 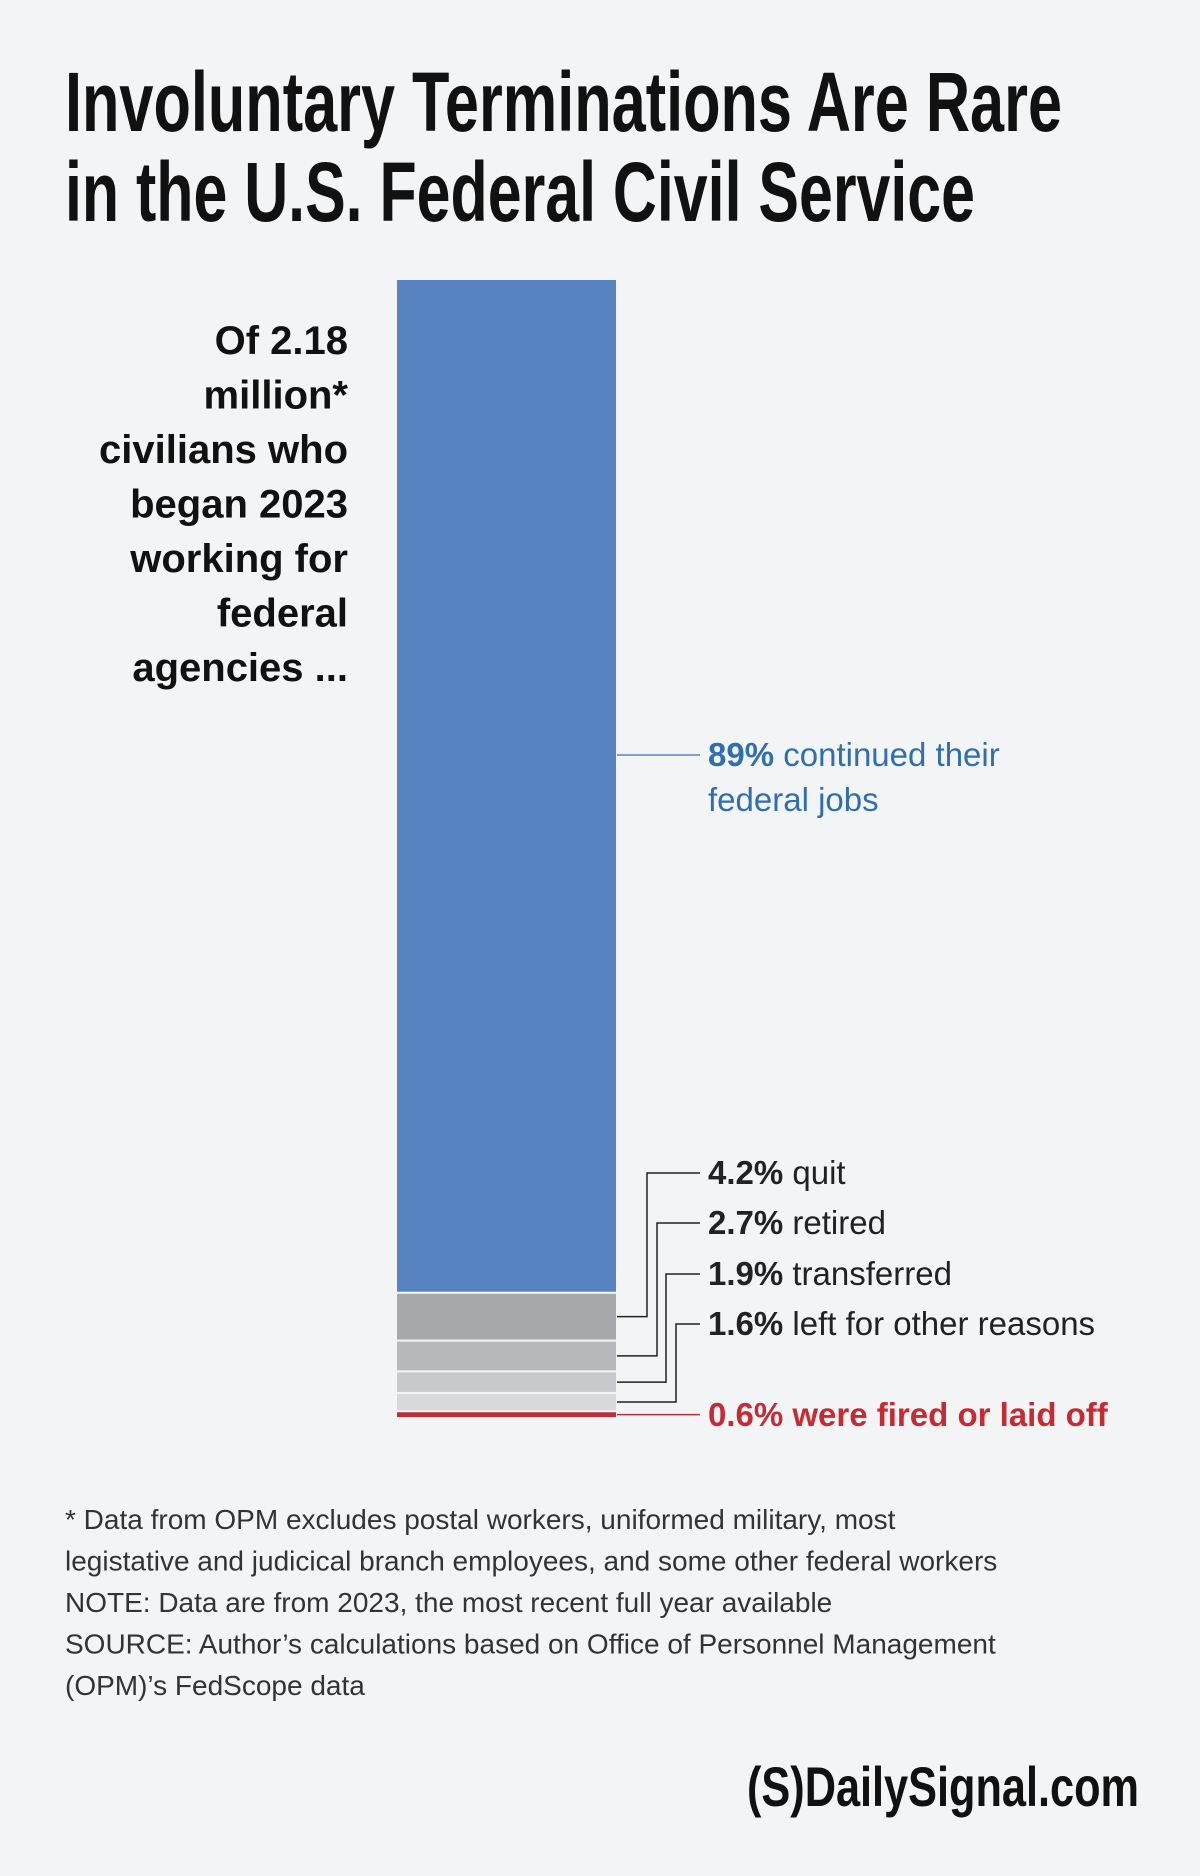 I want to click on annotation: million*, so click(x=276, y=396).